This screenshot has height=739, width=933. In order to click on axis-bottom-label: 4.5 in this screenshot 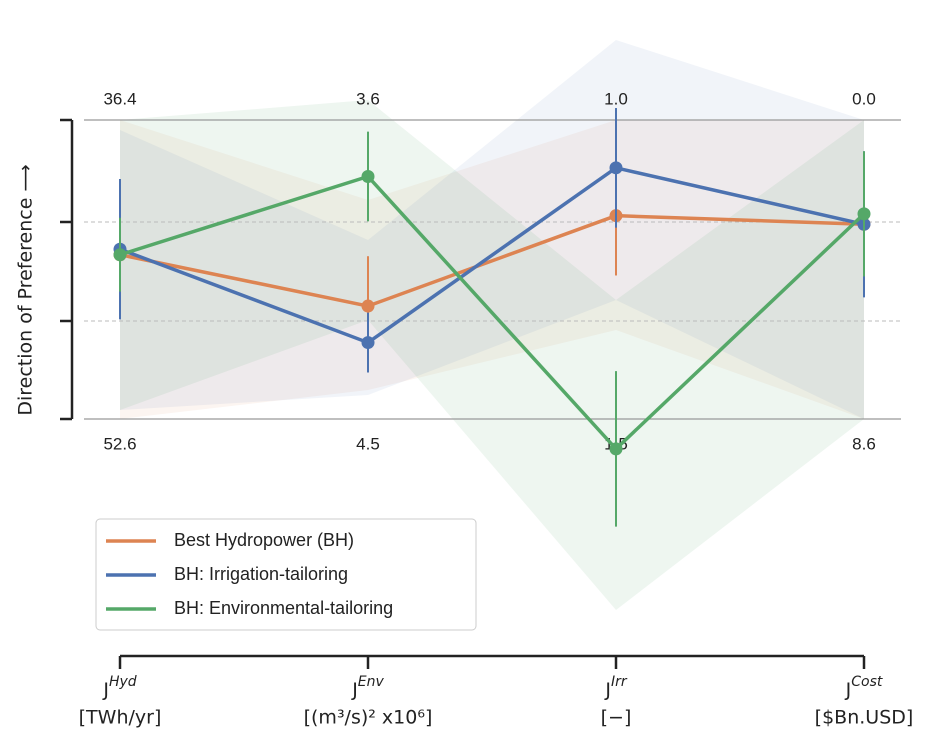, I will do `click(368, 443)`.